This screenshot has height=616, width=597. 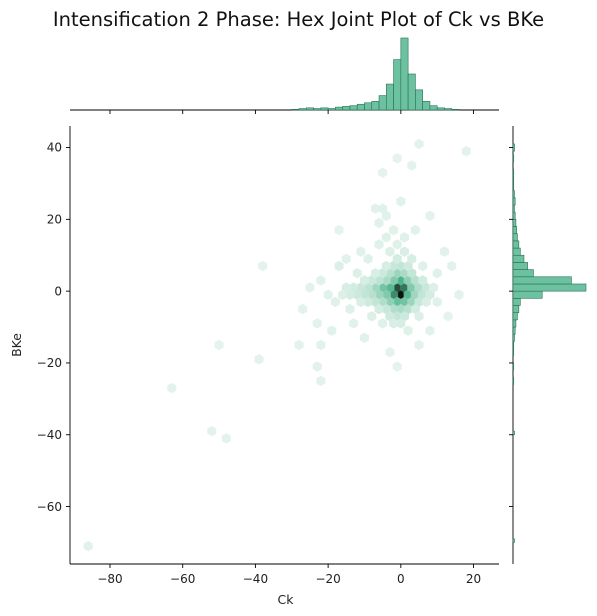 I want to click on x-tick-label: 20, so click(x=473, y=579).